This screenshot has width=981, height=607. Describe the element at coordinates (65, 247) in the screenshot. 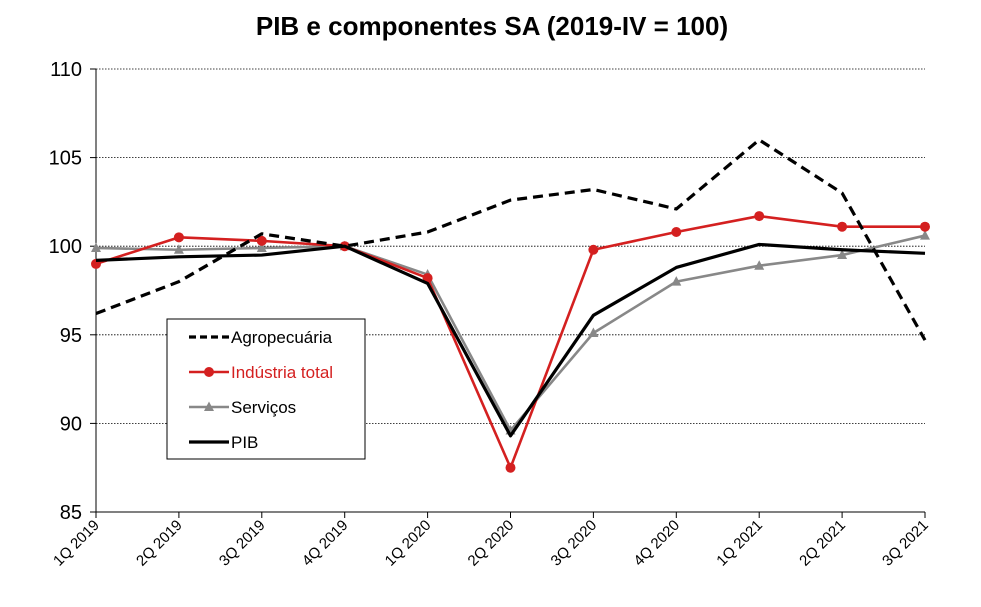

I see `y-tick-label: 100` at that location.